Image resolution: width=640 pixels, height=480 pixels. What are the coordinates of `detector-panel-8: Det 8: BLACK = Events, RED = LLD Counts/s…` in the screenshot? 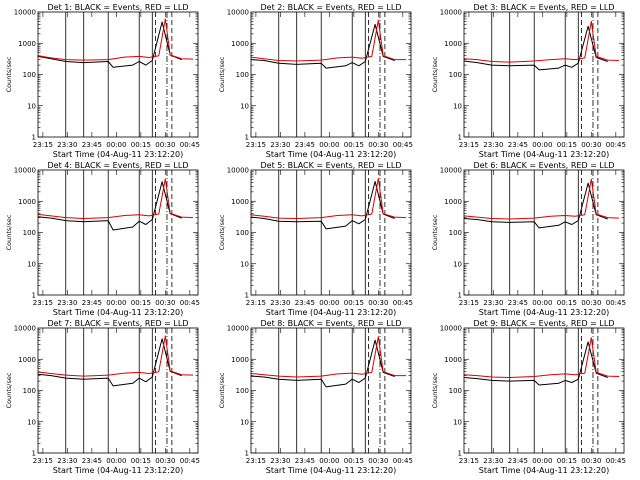 It's located at (315, 397).